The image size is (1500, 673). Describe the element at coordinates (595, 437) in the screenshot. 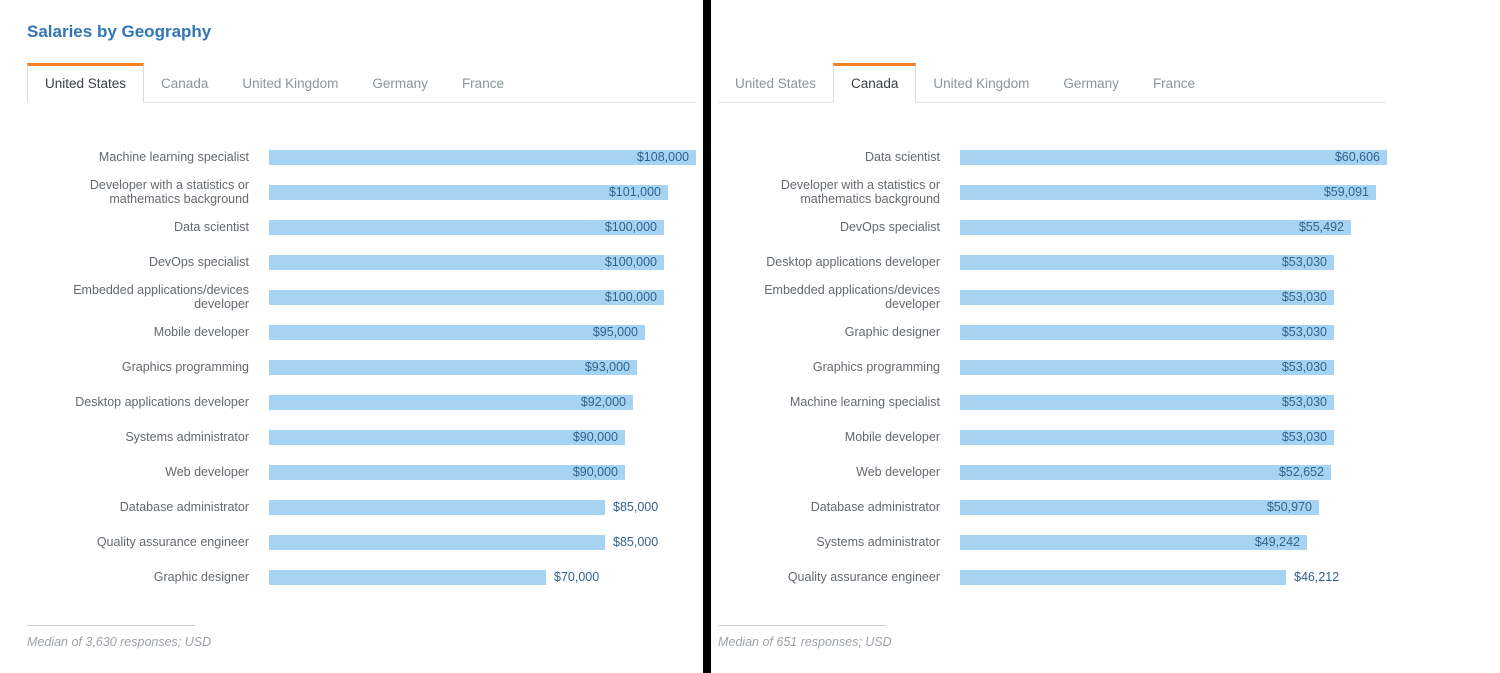

I see `value-label: $90,000` at that location.